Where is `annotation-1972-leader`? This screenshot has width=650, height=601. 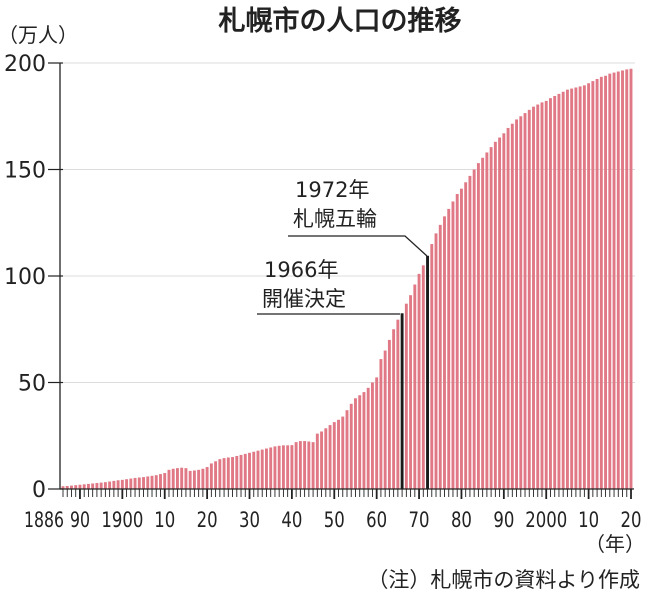 annotation-1972-leader is located at coordinates (358, 246).